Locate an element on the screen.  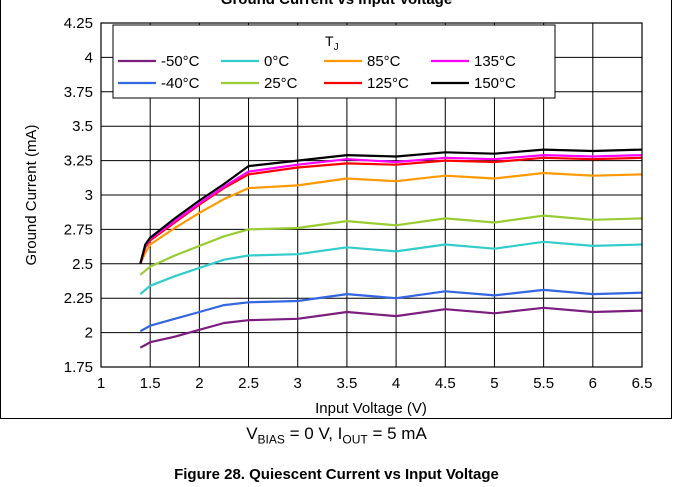
x-tick-label: 2 is located at coordinates (199, 383).